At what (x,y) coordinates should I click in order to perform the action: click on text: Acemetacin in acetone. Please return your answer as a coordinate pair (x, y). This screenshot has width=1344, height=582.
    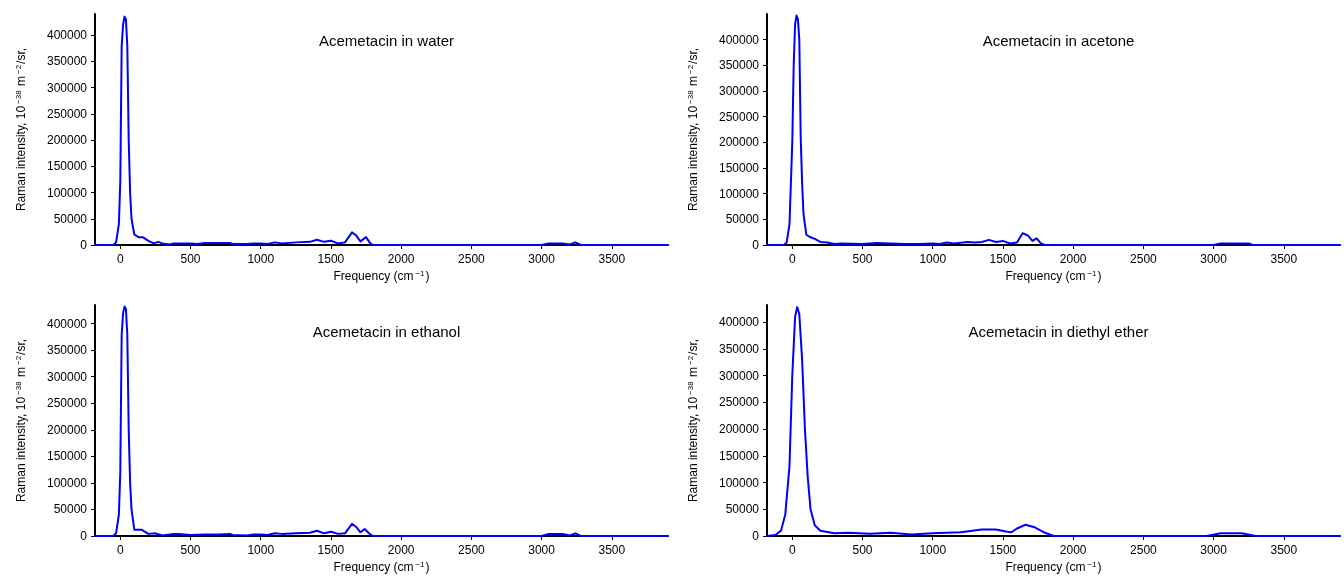
    Looking at the image, I should click on (1058, 40).